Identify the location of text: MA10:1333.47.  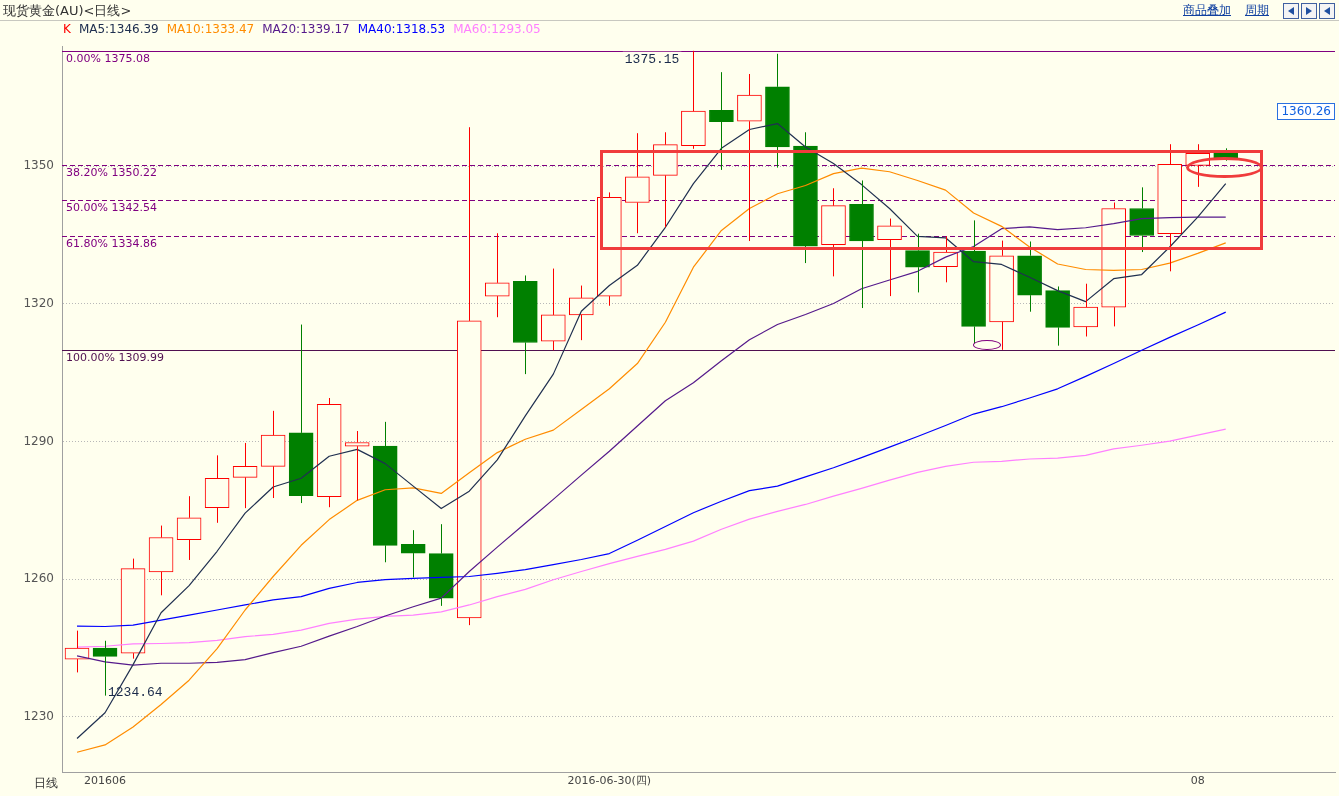
(210, 29).